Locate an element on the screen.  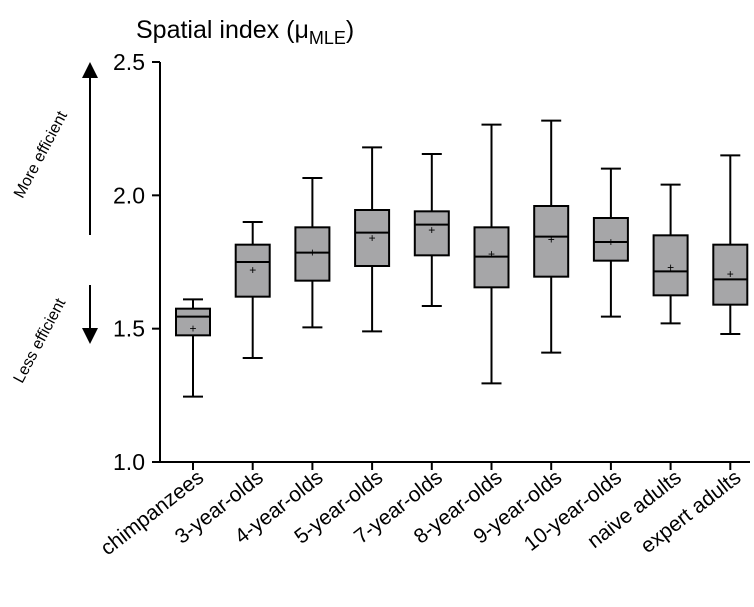
y-tick-label-3: 2.5 is located at coordinates (129, 62).